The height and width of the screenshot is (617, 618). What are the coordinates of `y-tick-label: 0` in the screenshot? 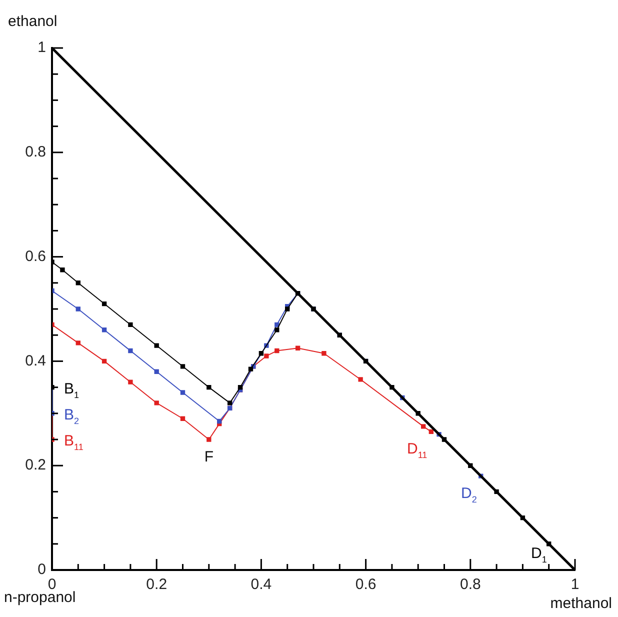 It's located at (42, 569).